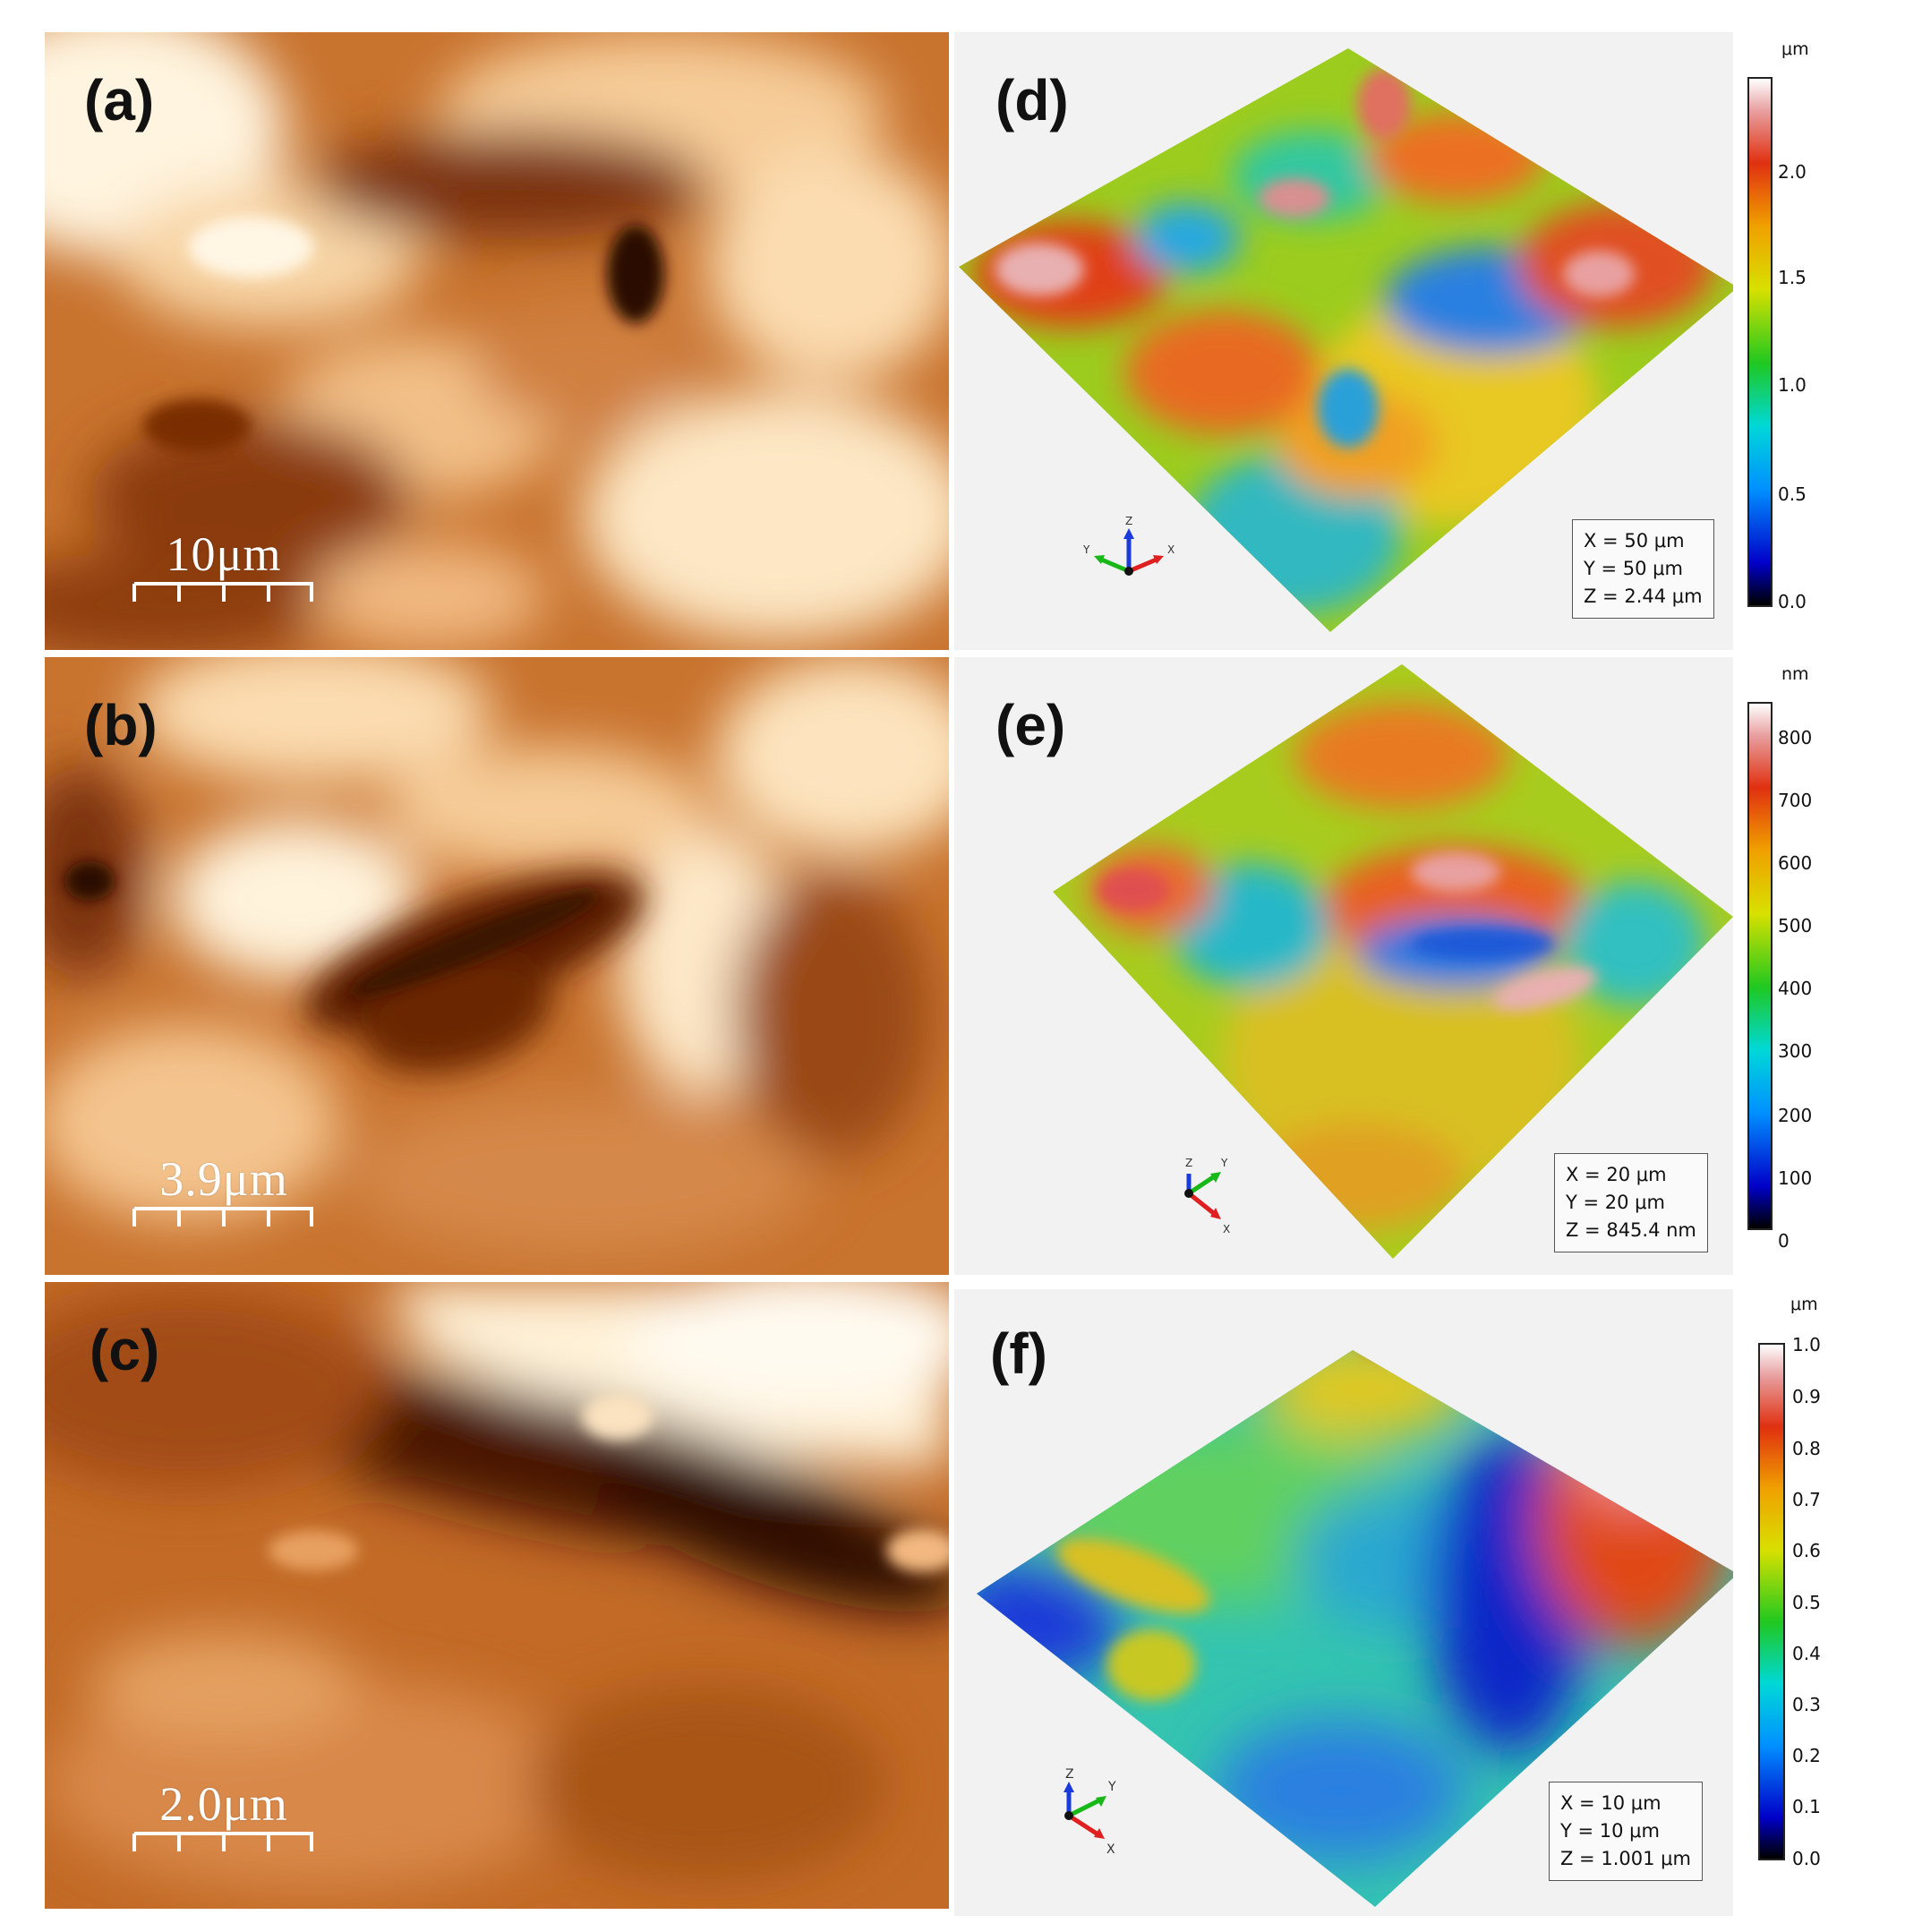  What do you see at coordinates (1786, 966) in the screenshot?
I see `colorbar-e: nm 0 100 200 300 400 500 600 700 800` at bounding box center [1786, 966].